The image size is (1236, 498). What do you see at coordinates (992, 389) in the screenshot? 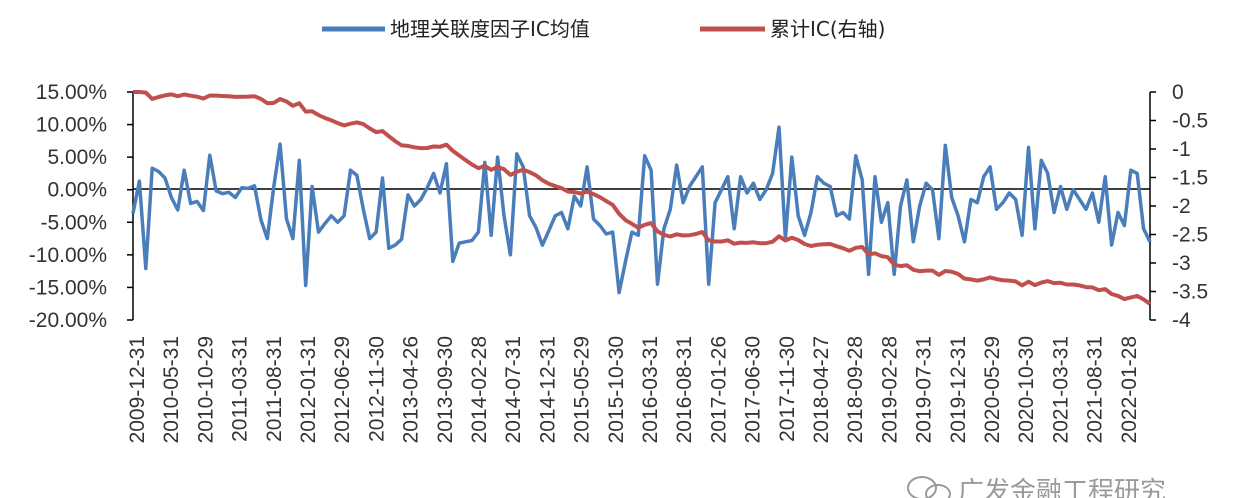
I see `x-tick-label: 2020-05-29` at bounding box center [992, 389].